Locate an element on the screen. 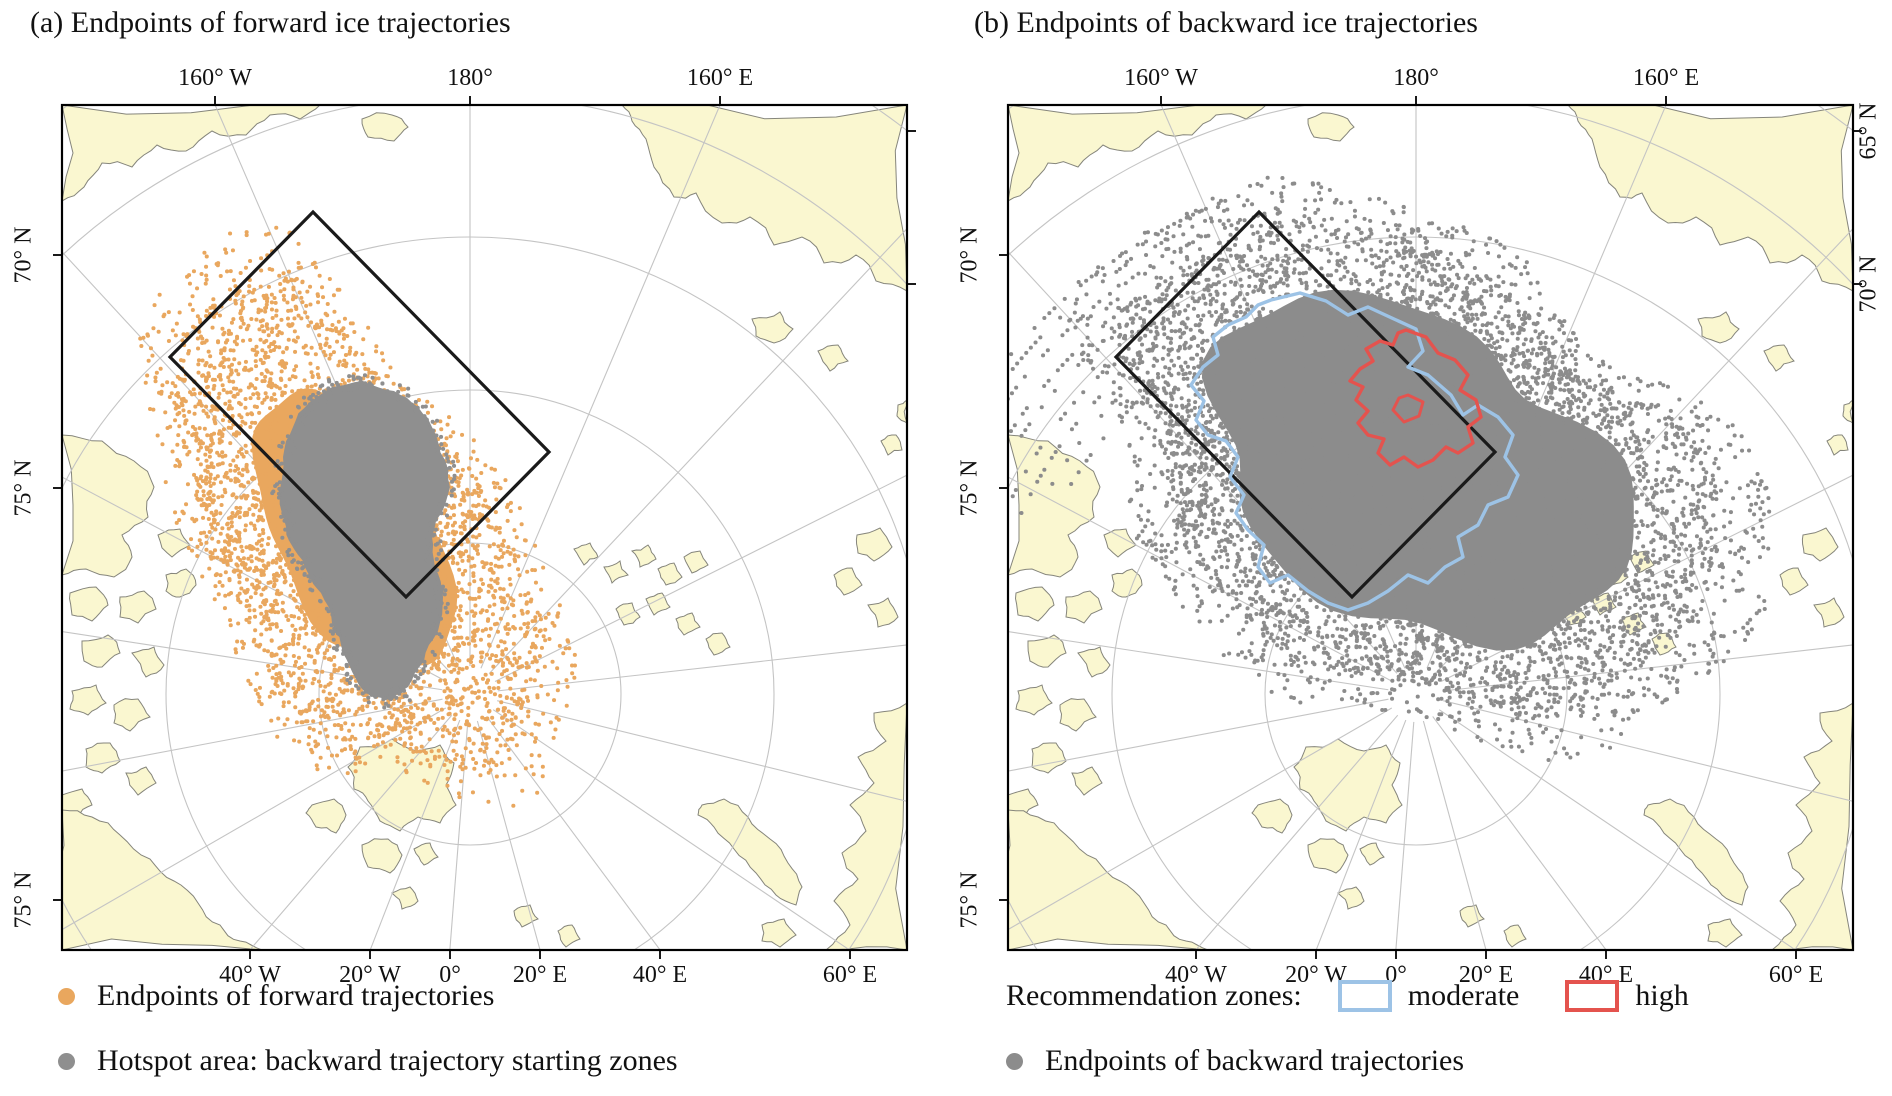 This screenshot has width=1892, height=1096. data-layer is located at coordinates (357, 508).